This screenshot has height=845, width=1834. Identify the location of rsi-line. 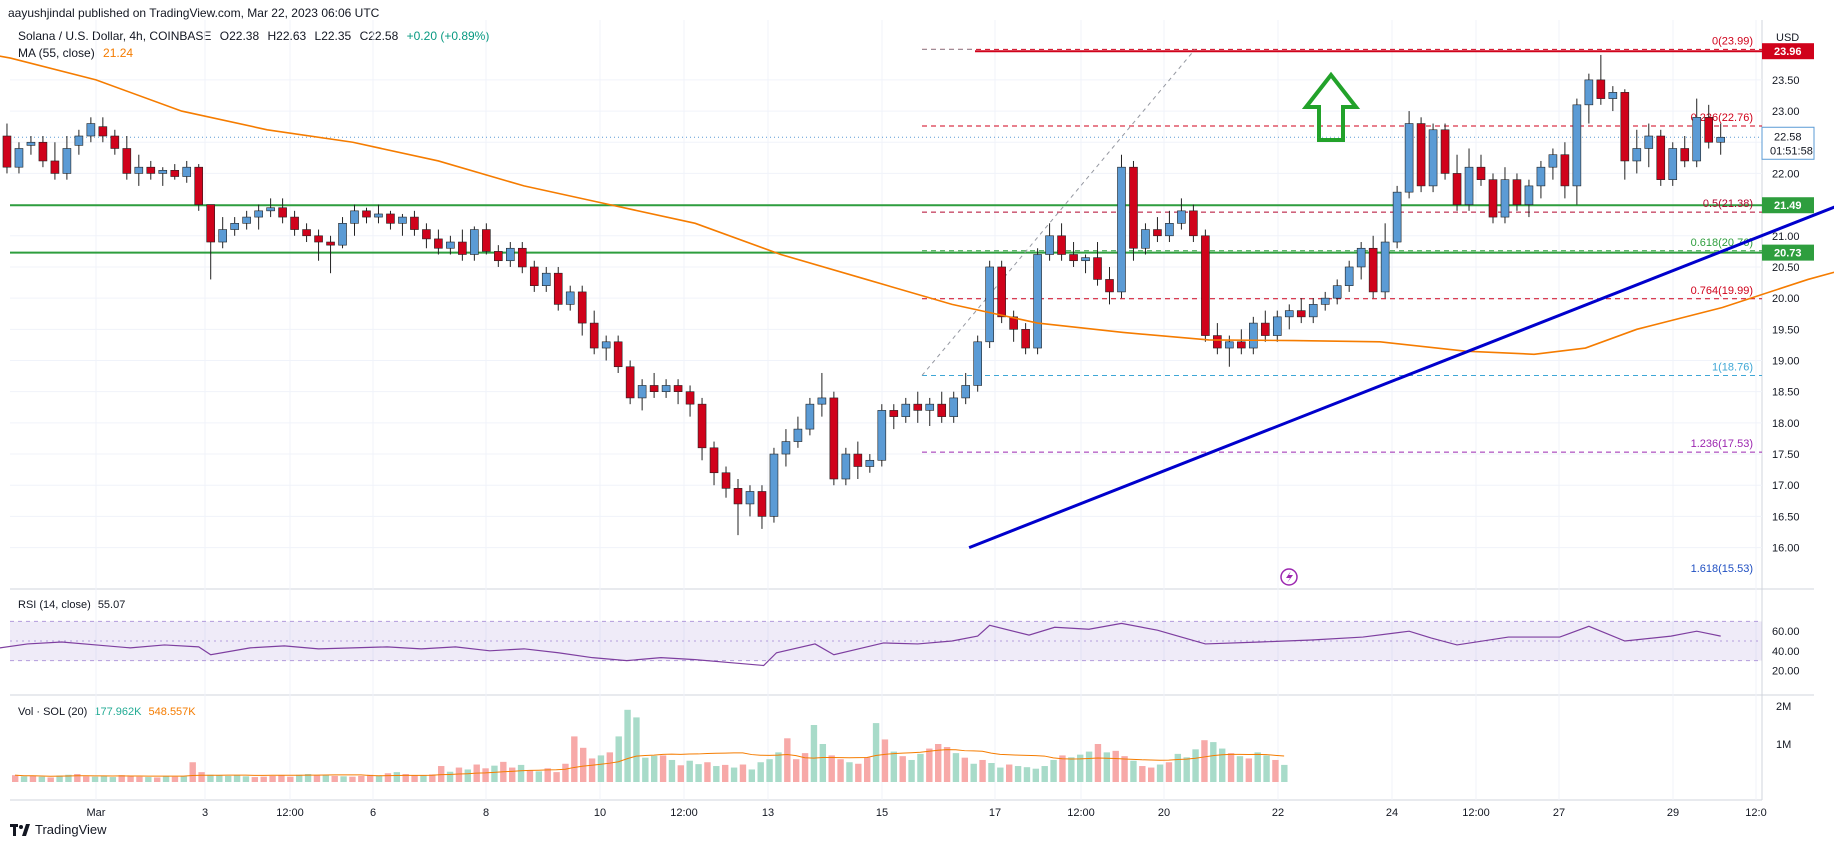
(860, 644).